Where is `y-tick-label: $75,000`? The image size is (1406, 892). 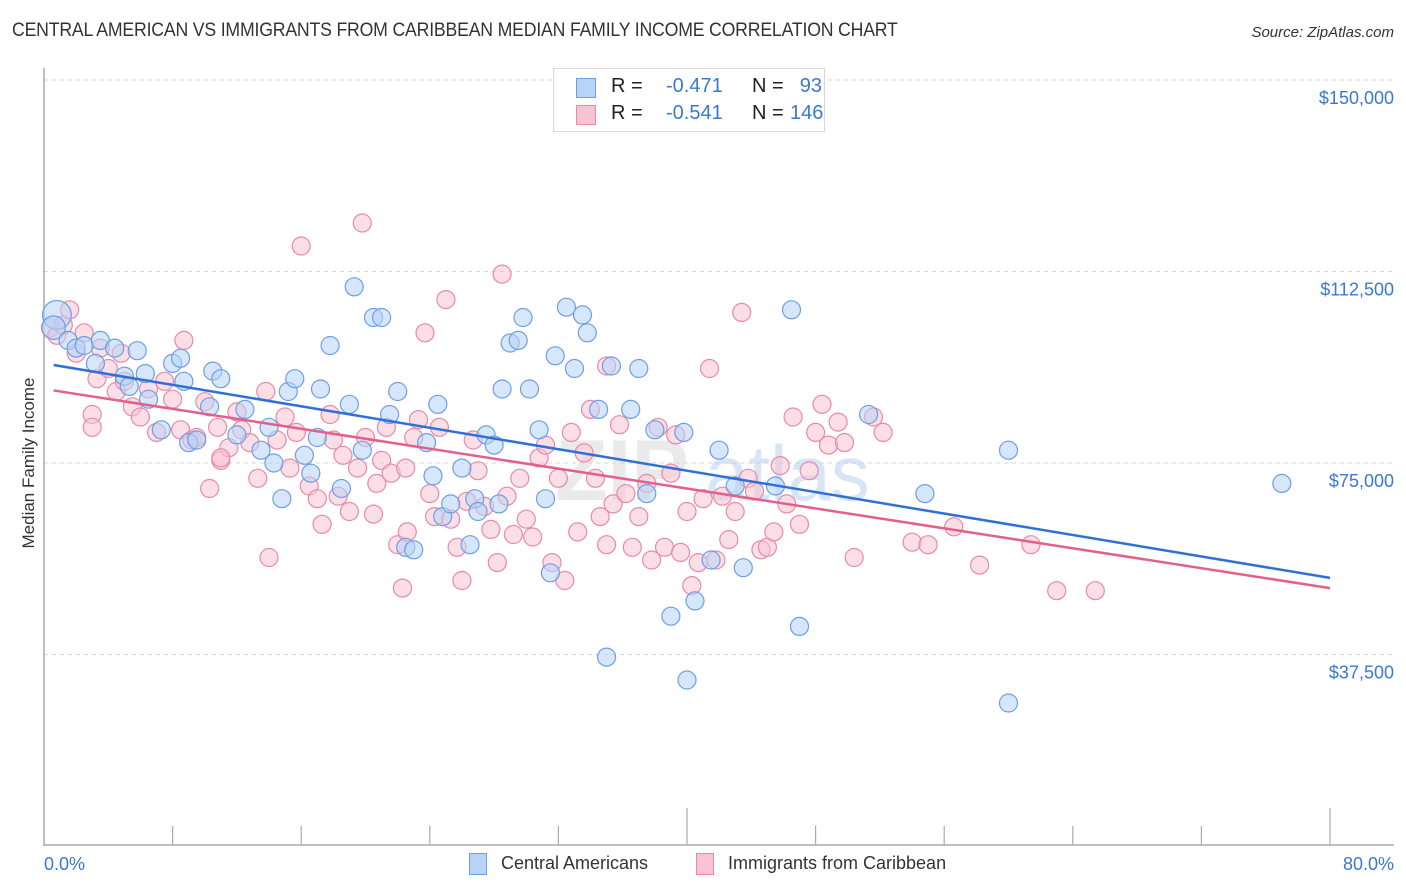 y-tick-label: $75,000 is located at coordinates (1361, 481).